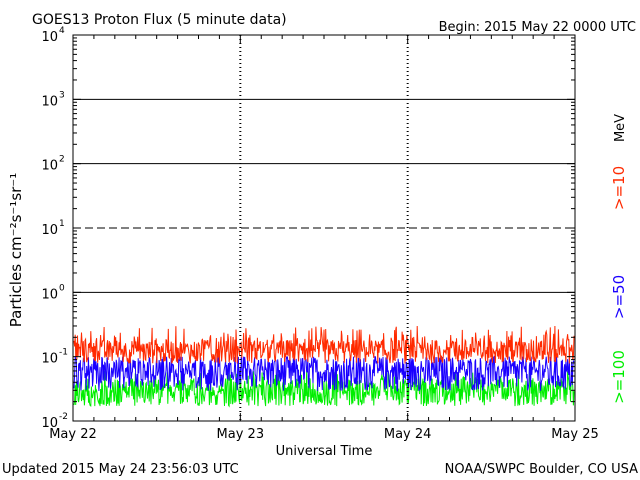 The height and width of the screenshot is (480, 640). What do you see at coordinates (541, 469) in the screenshot?
I see `source-credit: NOAA/SWPC Boulder, CO USA` at bounding box center [541, 469].